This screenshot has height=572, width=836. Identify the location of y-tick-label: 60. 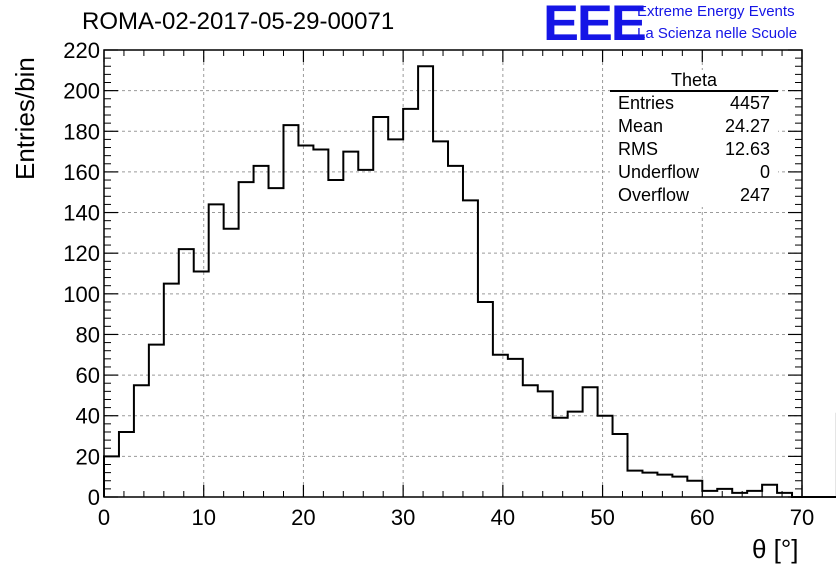
(88, 375).